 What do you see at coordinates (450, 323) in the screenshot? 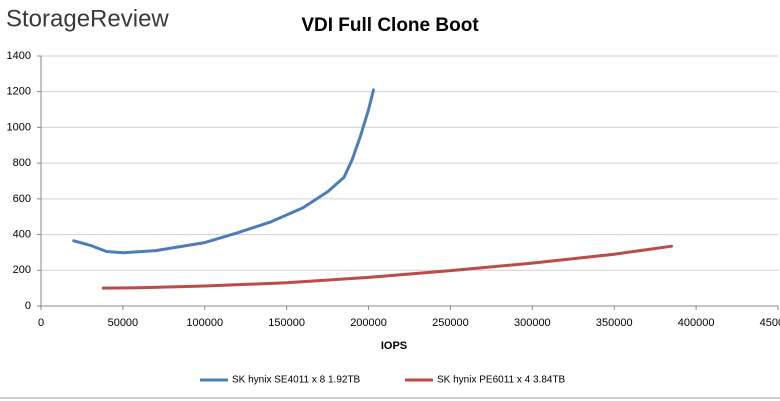
I see `x-tick-label: 250000` at bounding box center [450, 323].